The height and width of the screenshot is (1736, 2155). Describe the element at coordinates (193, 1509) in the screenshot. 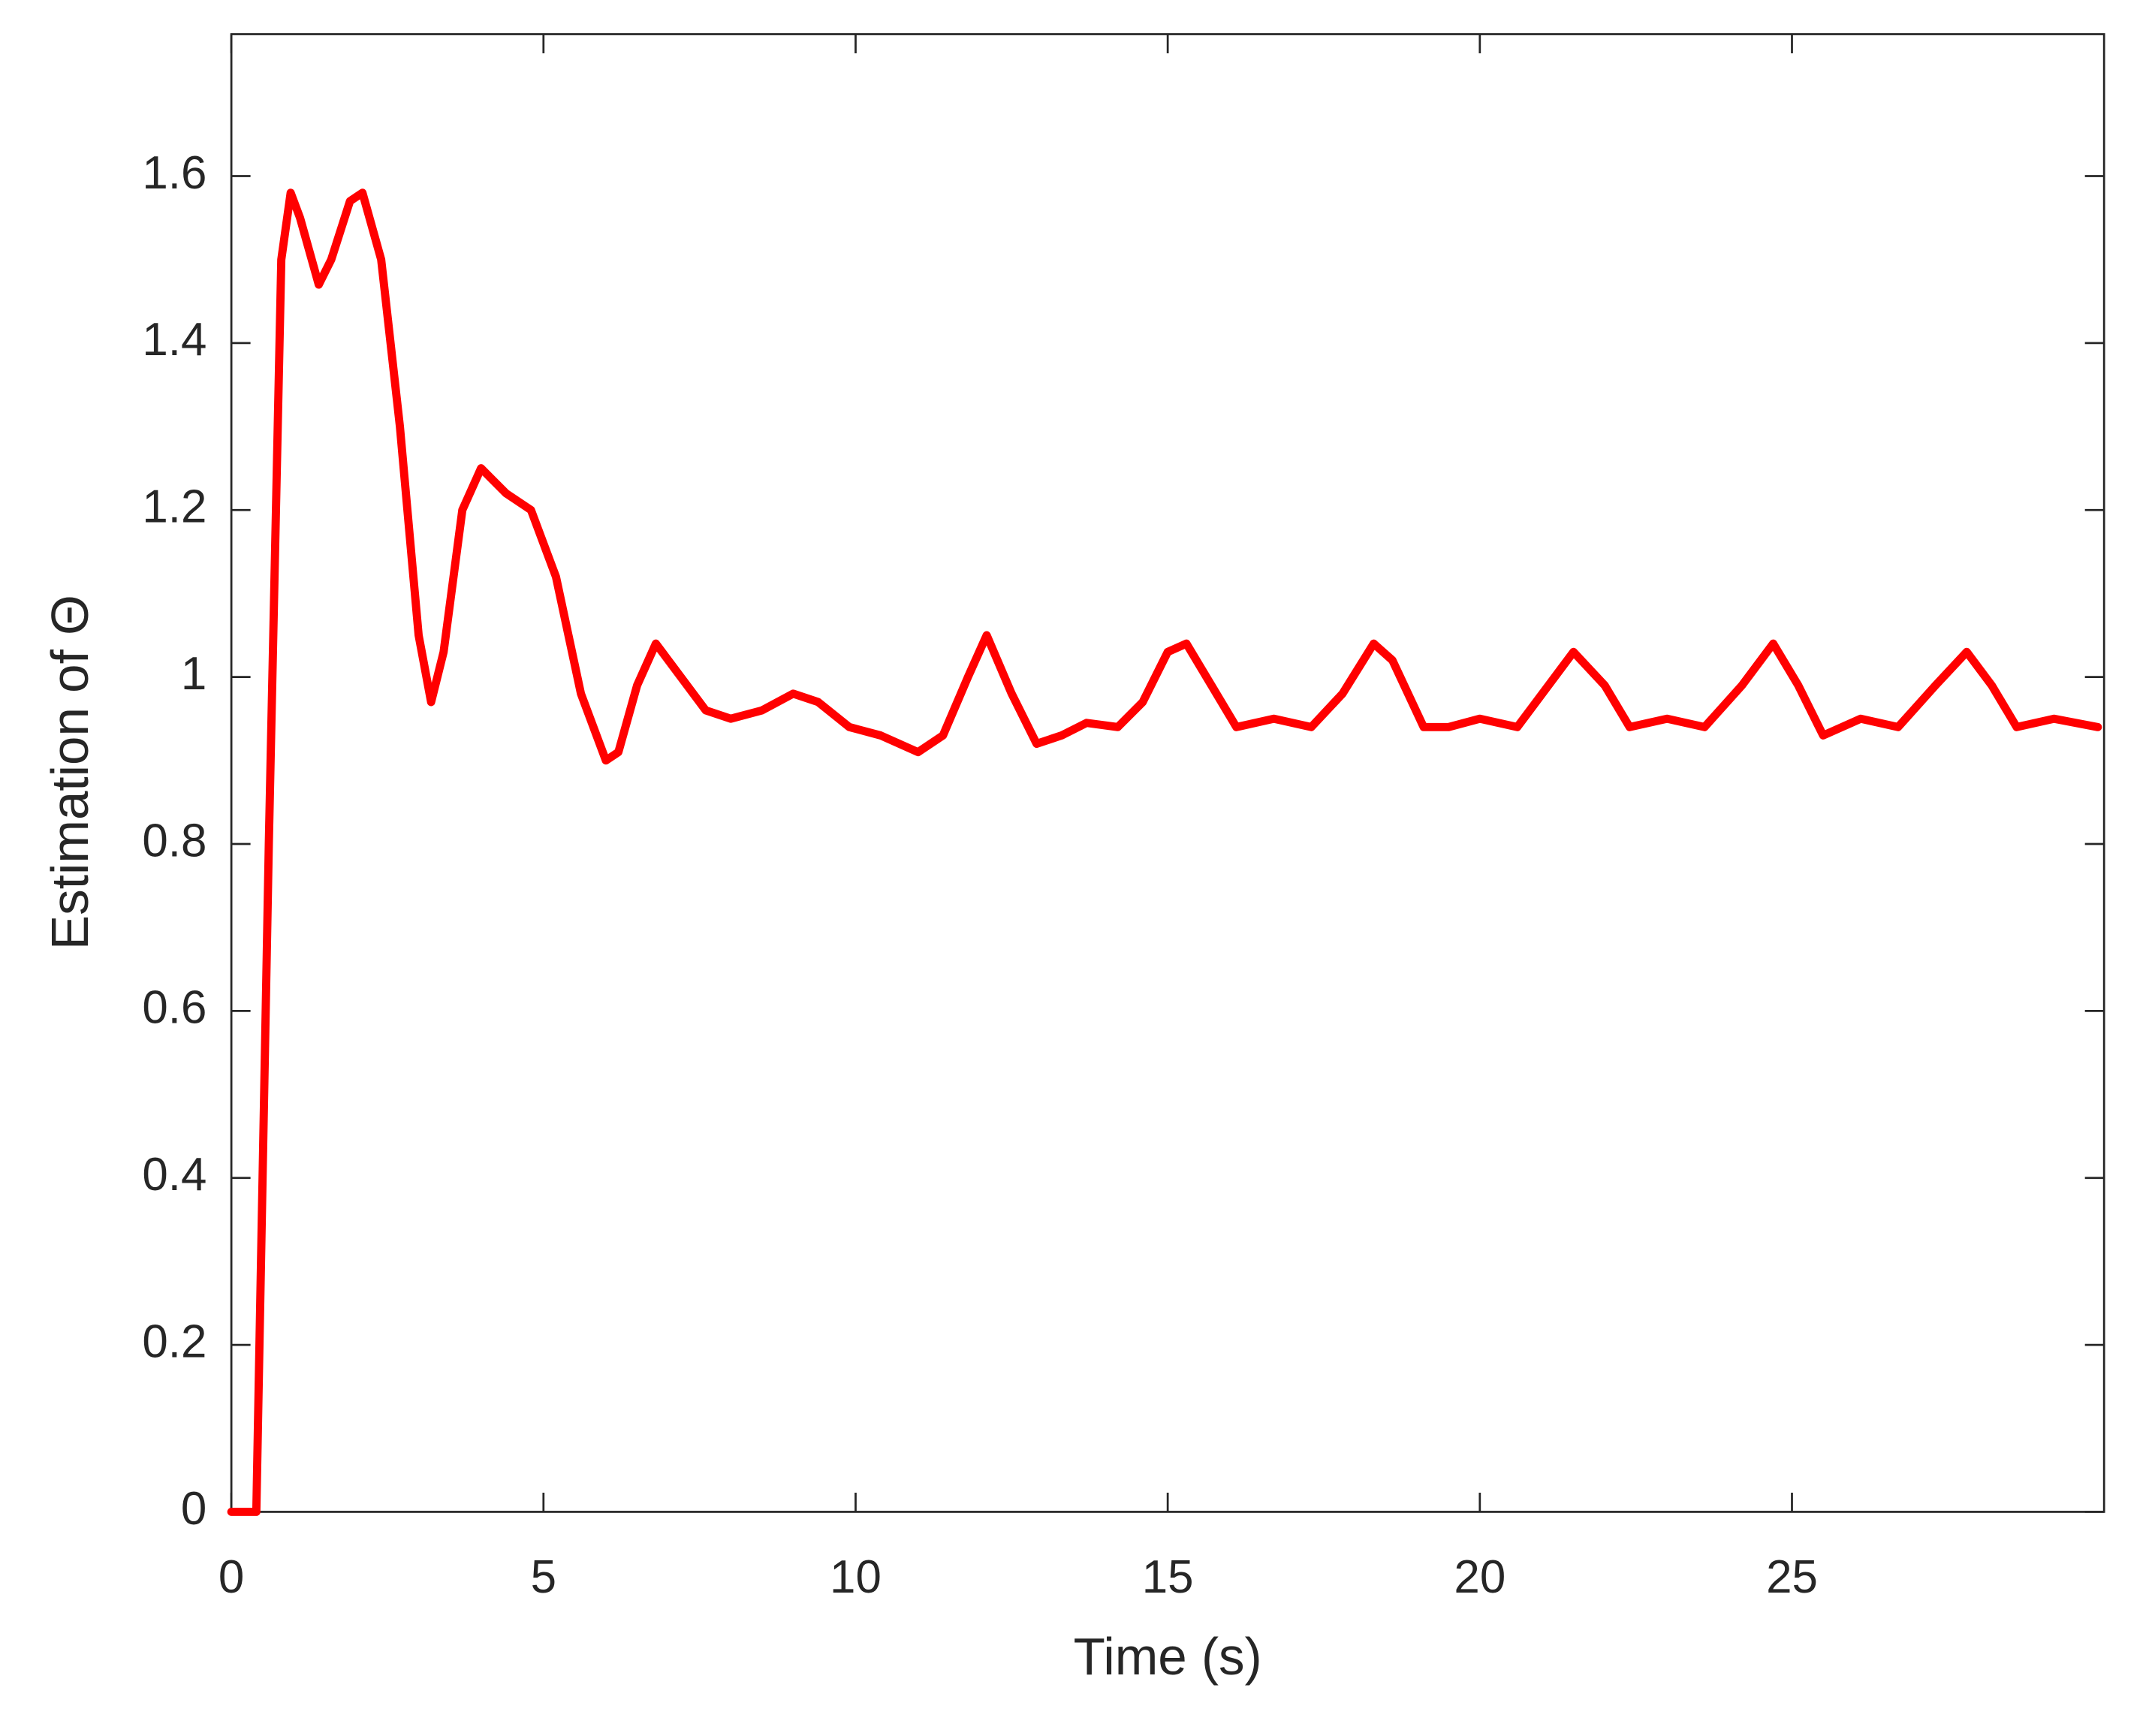

I see `y-tick-label: 0` at that location.